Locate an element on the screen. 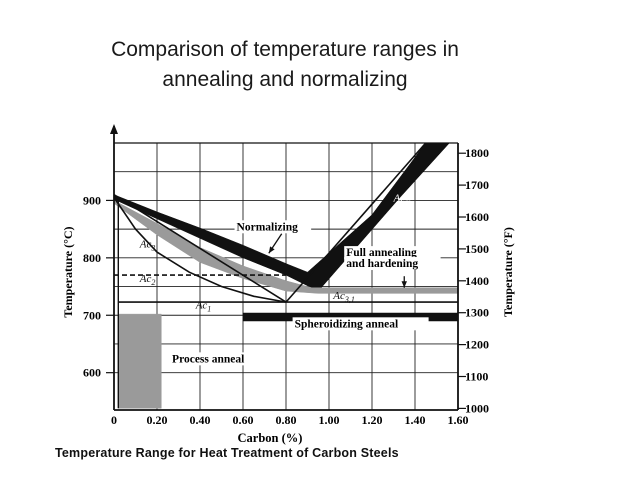 The height and width of the screenshot is (479, 638). line-label-ac3: Ac3 is located at coordinates (147, 246).